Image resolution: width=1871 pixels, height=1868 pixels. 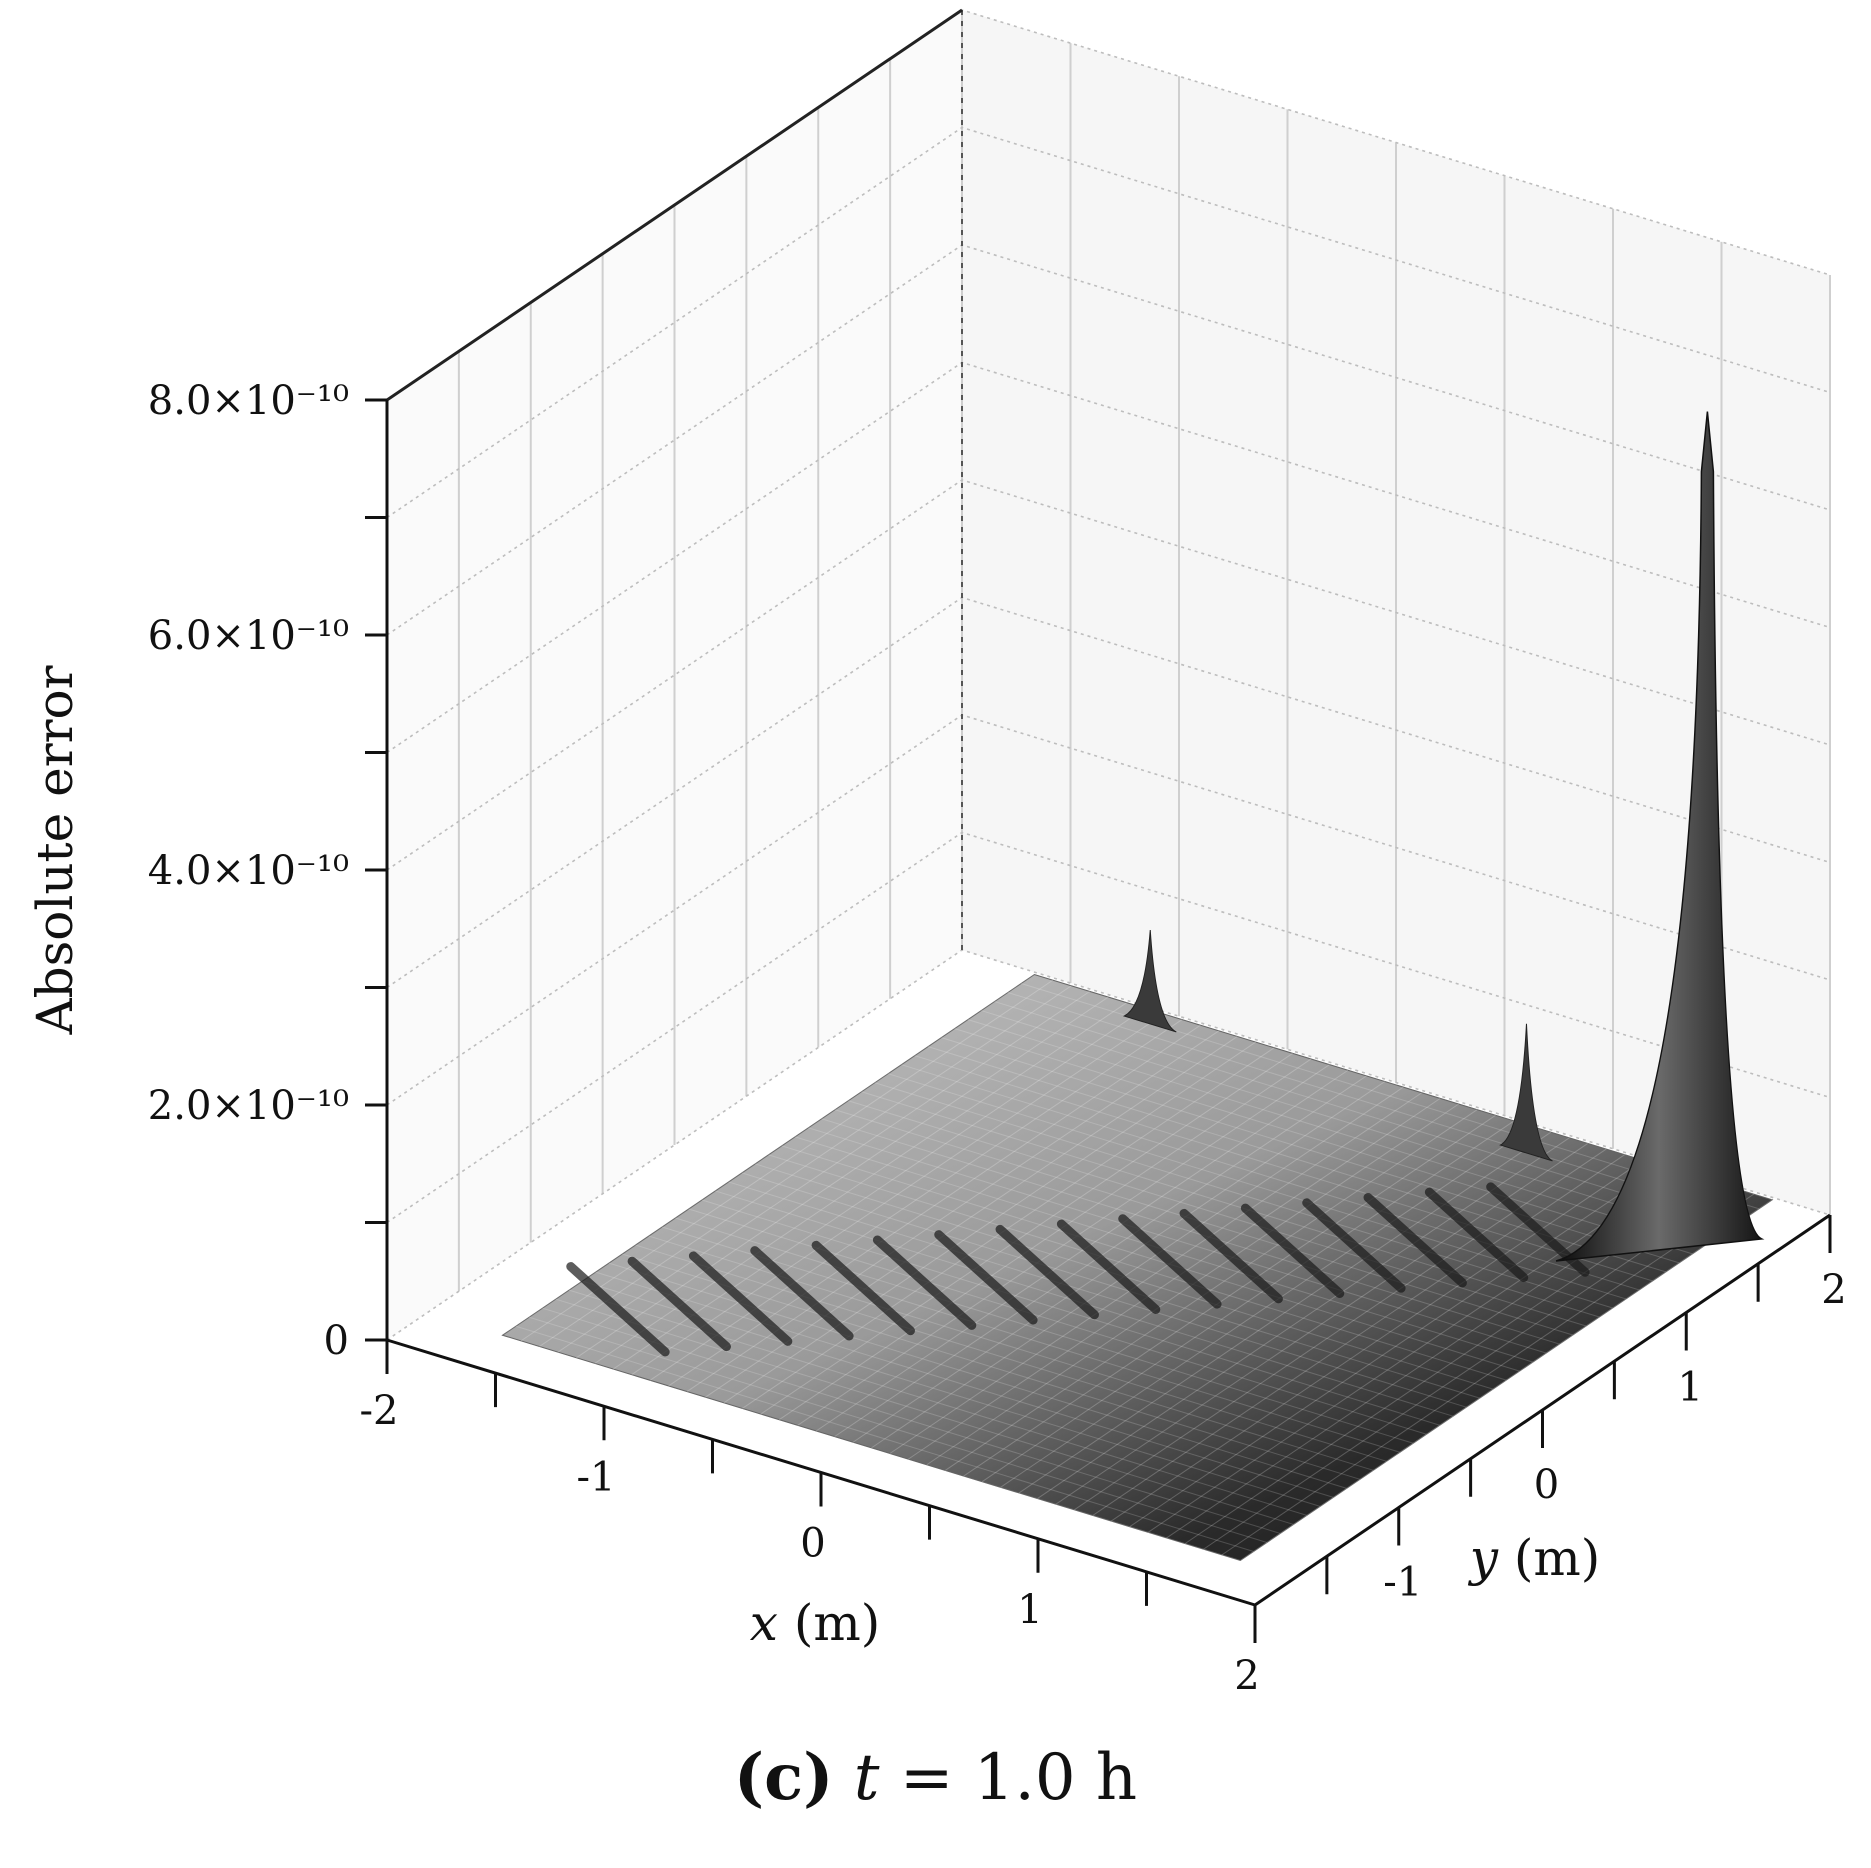 What do you see at coordinates (674, 205) in the screenshot?
I see `top-edge` at bounding box center [674, 205].